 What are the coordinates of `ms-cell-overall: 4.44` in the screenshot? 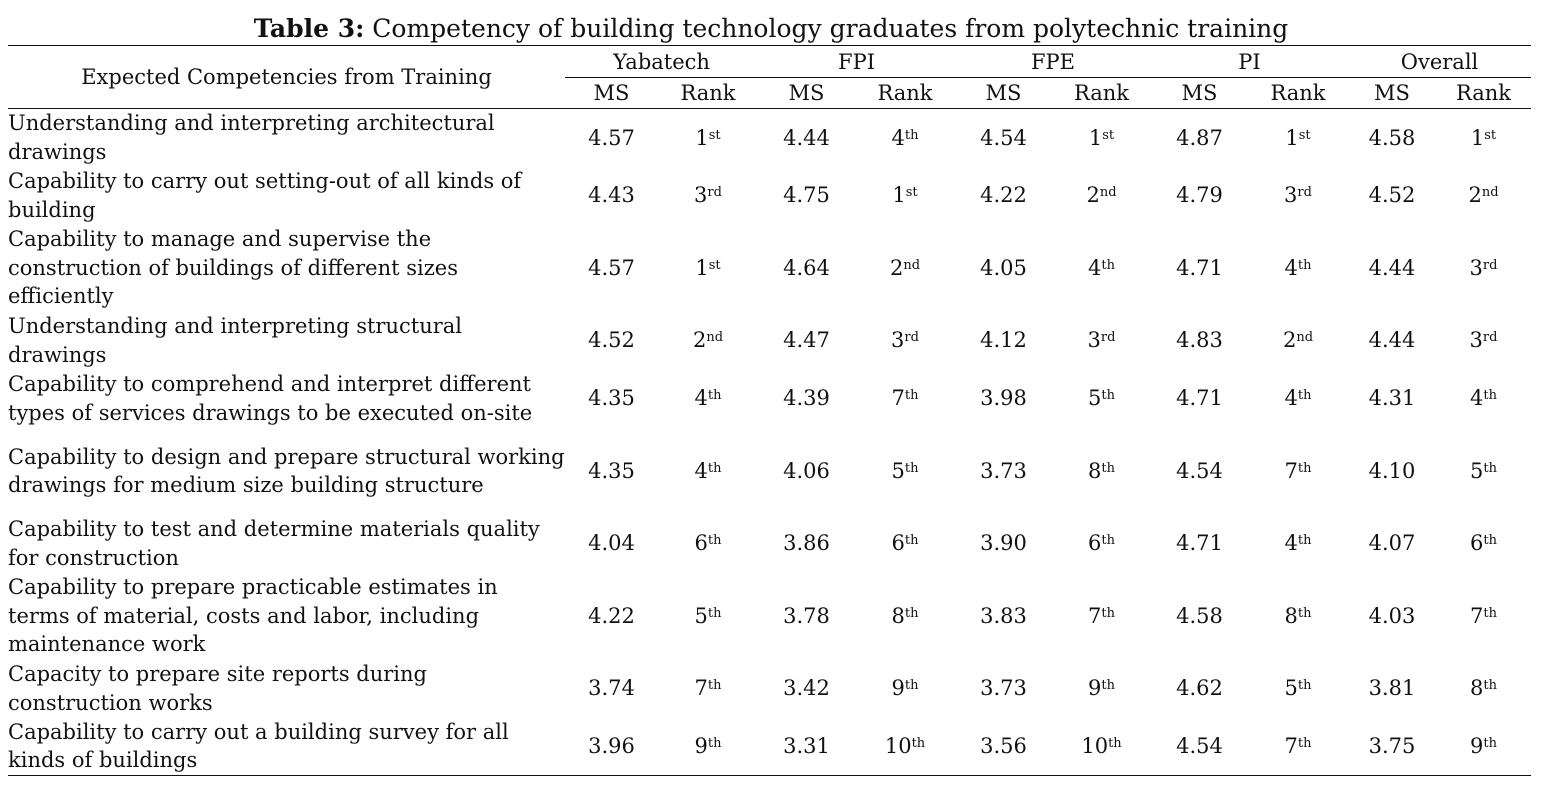 It's located at (1392, 267).